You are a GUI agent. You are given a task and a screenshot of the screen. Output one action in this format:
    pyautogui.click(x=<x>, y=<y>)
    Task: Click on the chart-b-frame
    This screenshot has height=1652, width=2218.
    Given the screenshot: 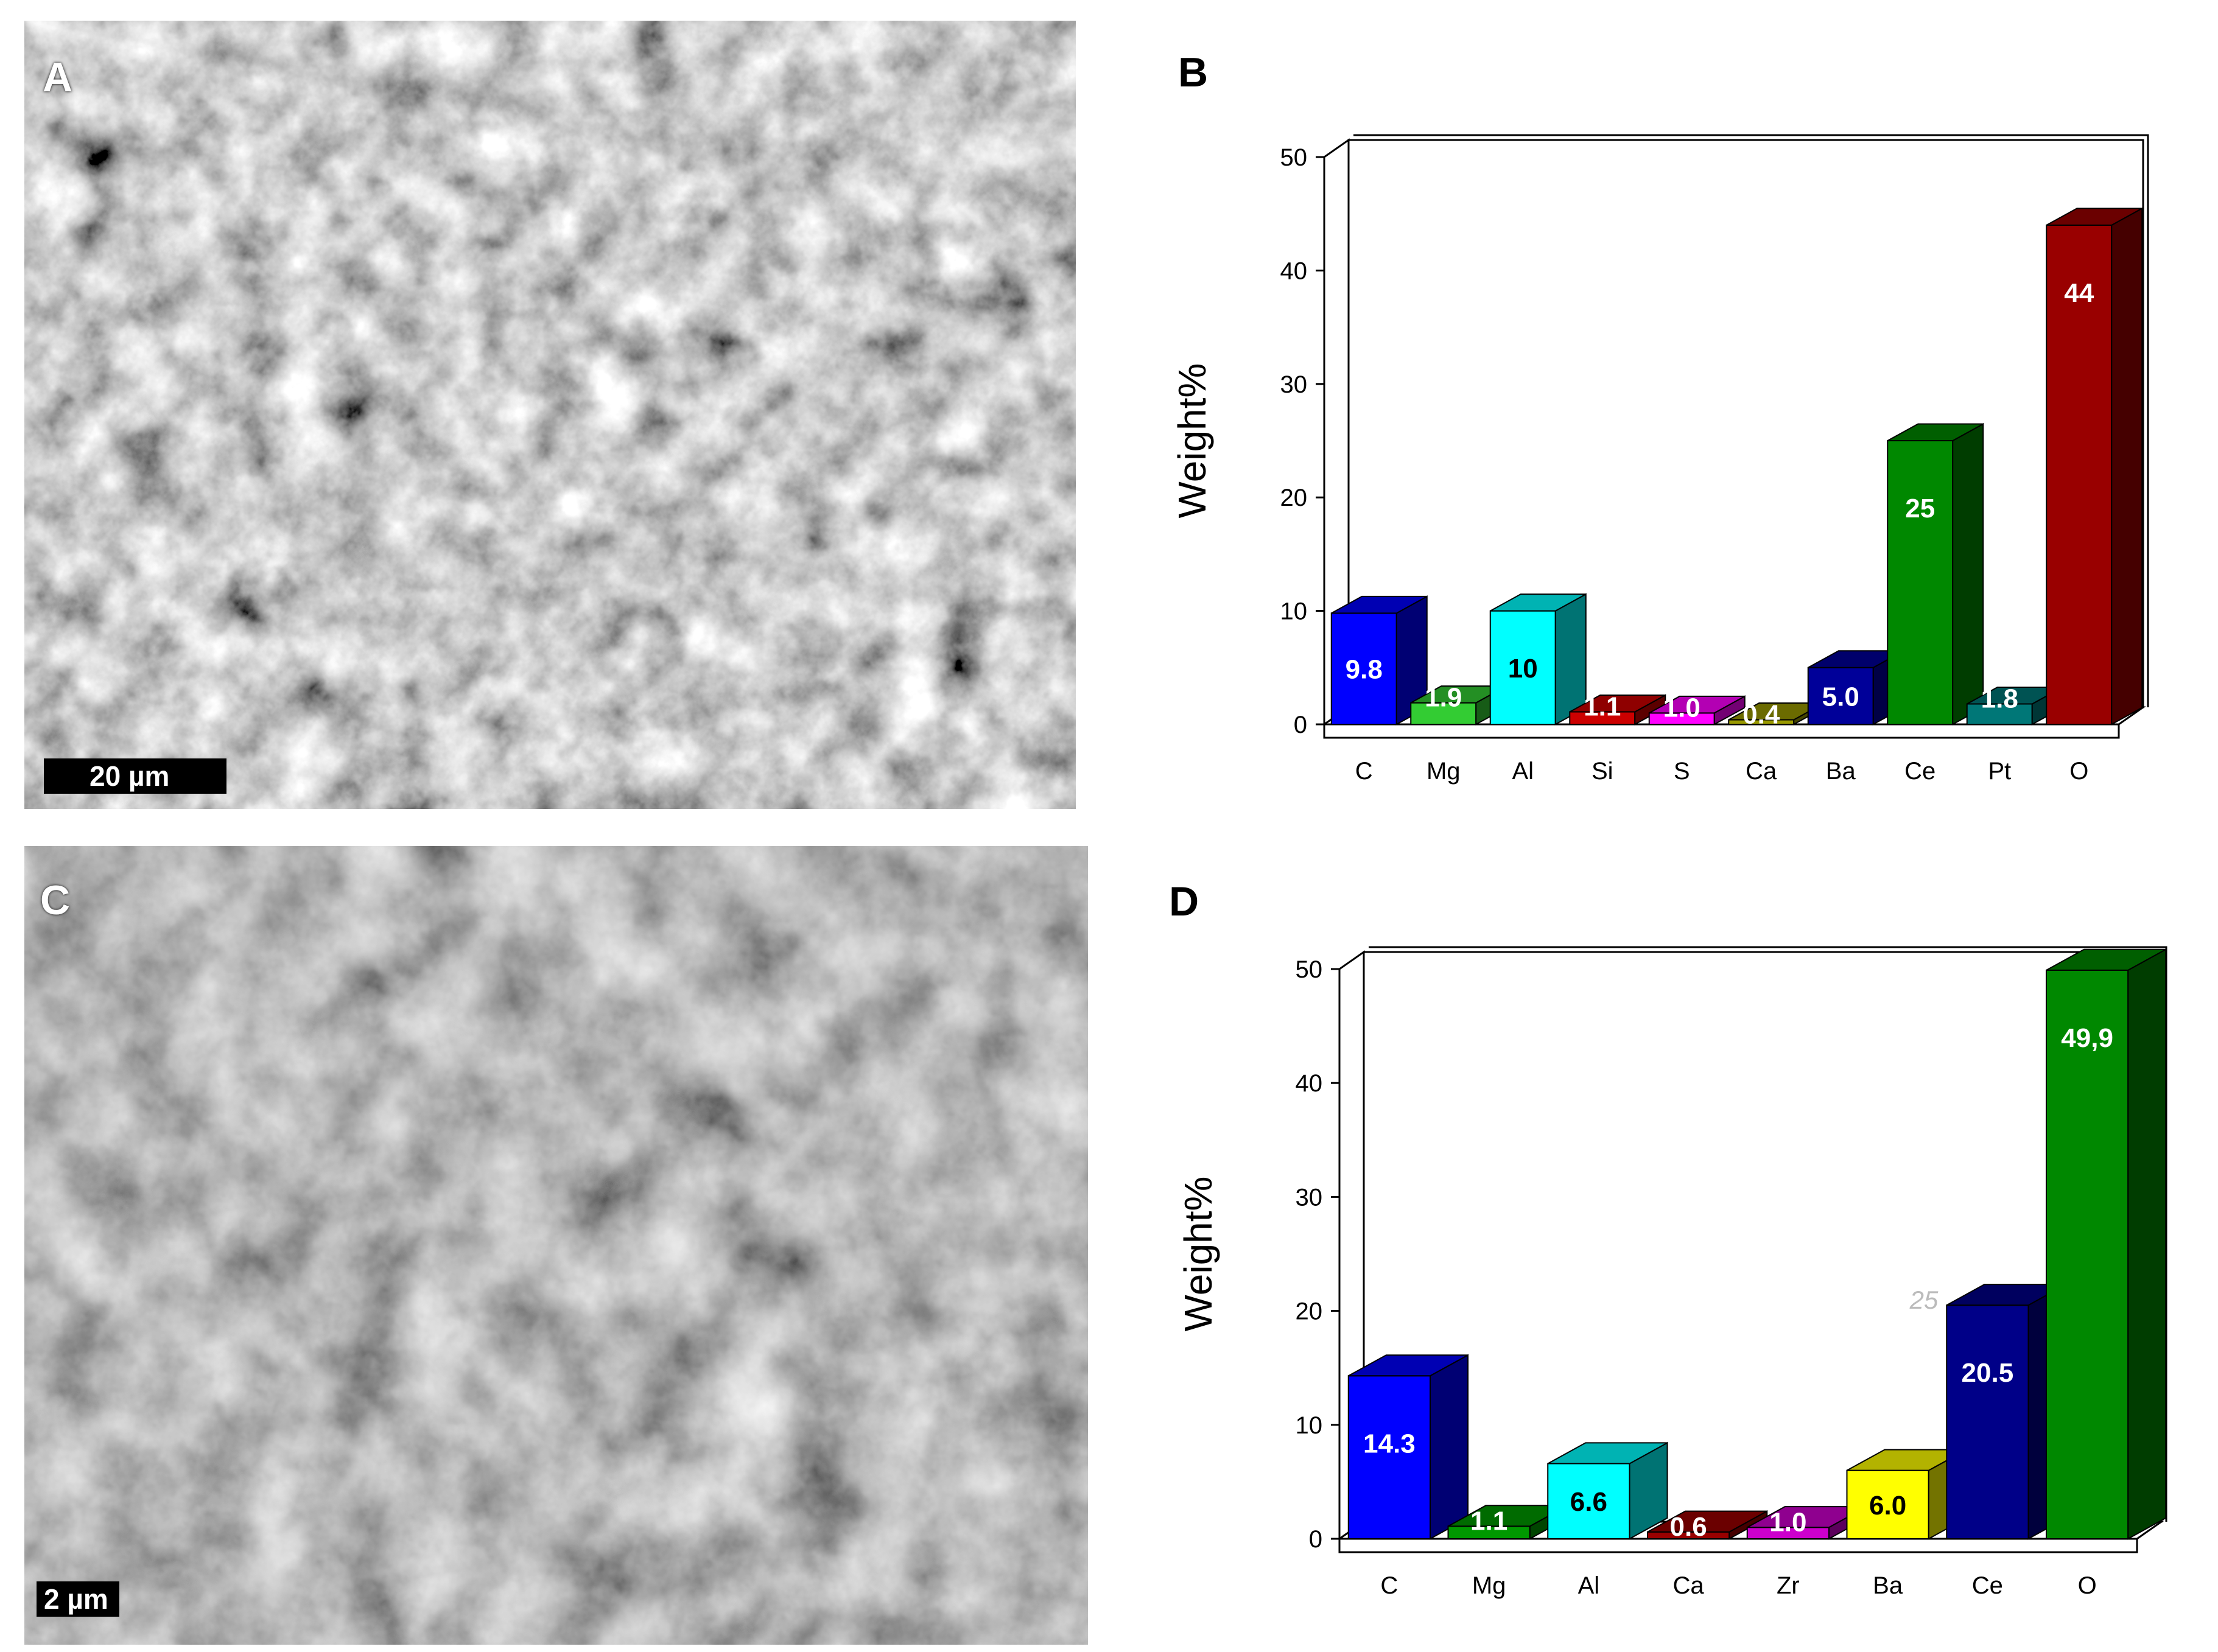 What is the action you would take?
    pyautogui.click(x=1751, y=420)
    